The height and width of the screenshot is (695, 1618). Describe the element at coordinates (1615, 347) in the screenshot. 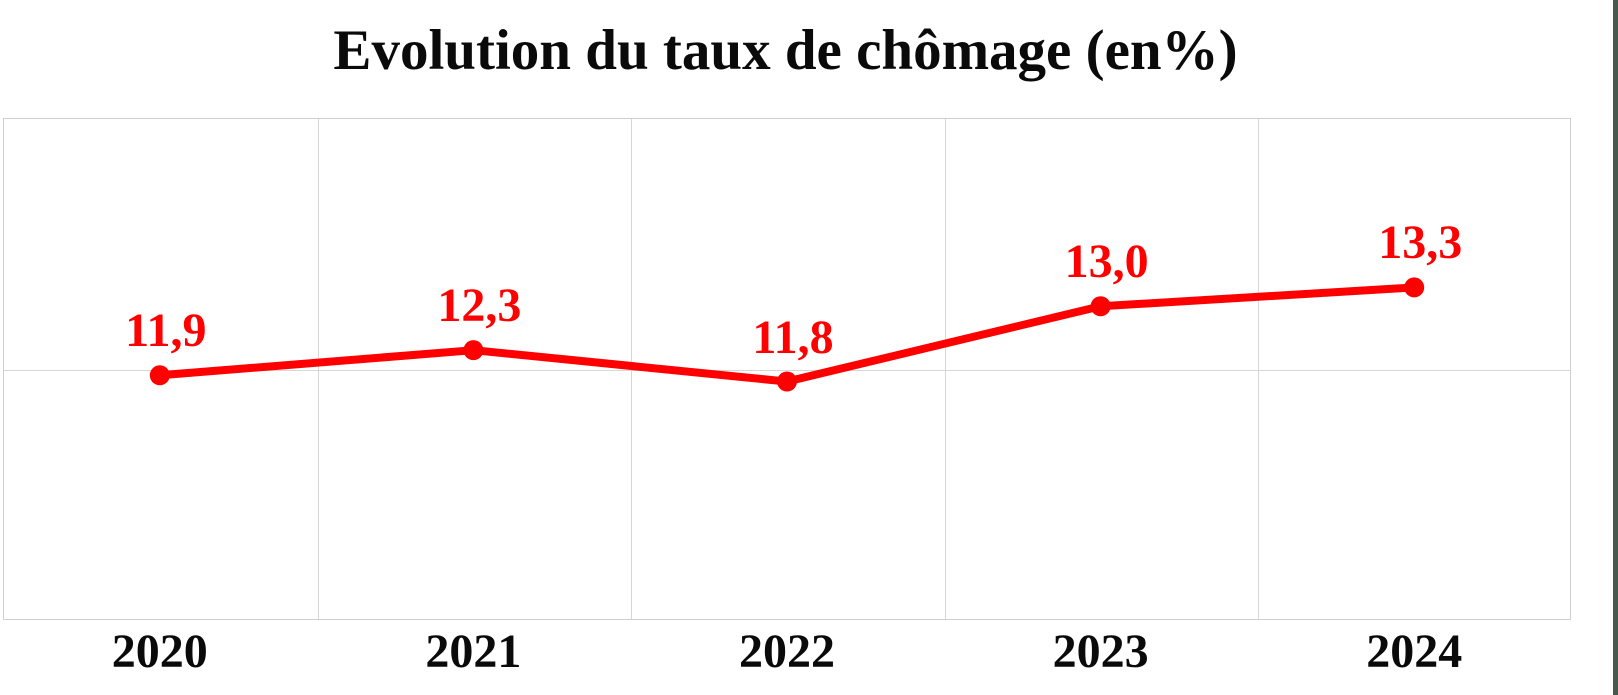

I see `right-edge-strip` at that location.